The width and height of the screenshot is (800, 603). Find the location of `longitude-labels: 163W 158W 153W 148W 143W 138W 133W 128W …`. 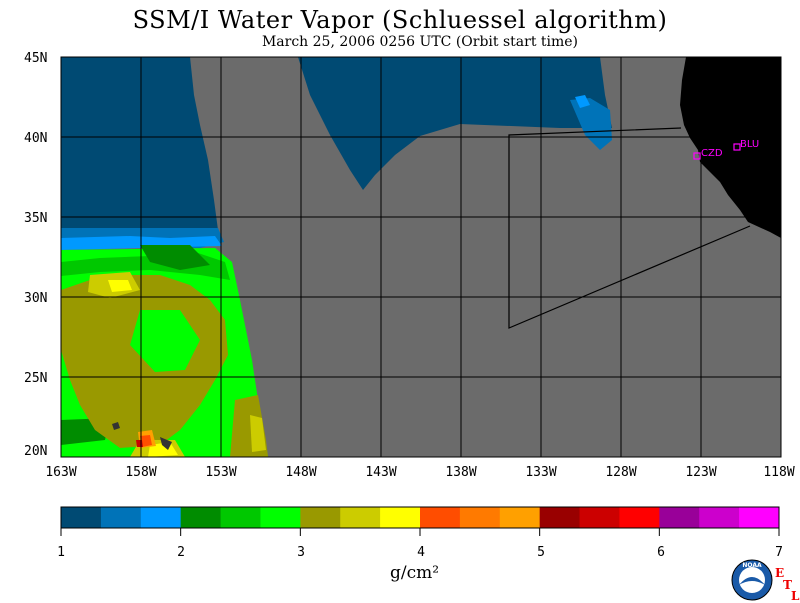

longitude-labels: 163W 158W 153W 148W 143W 138W 133W 128W … is located at coordinates (419, 472).